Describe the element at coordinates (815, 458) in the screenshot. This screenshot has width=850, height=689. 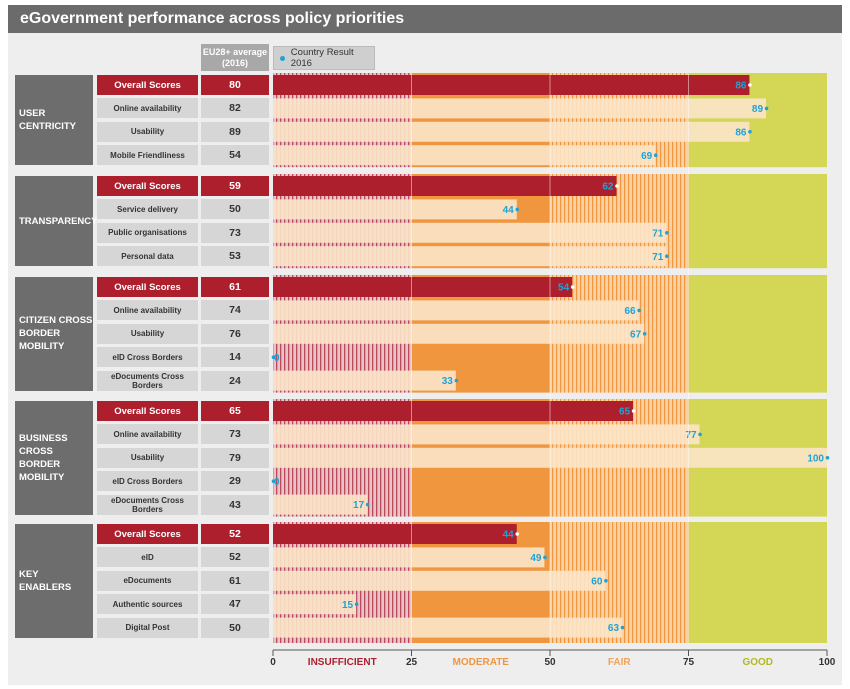
I see `country-result-label: 100` at that location.